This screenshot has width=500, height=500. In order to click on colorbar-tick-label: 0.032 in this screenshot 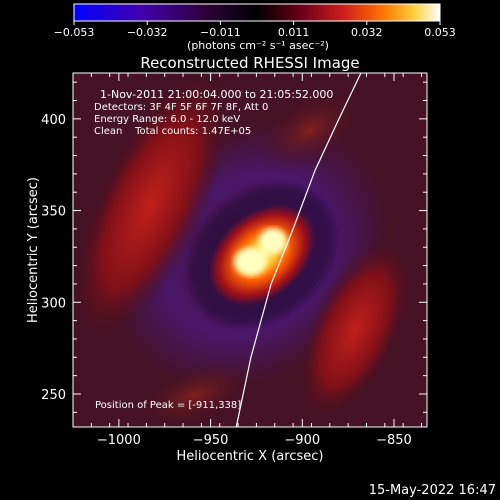, I will do `click(367, 32)`.